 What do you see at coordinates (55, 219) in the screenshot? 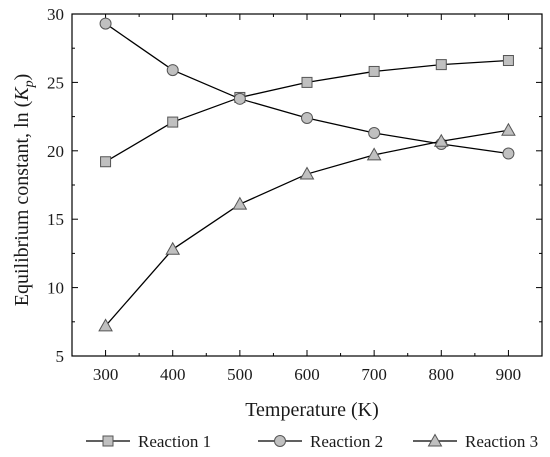
I see `y-tick-label: 15` at bounding box center [55, 219].